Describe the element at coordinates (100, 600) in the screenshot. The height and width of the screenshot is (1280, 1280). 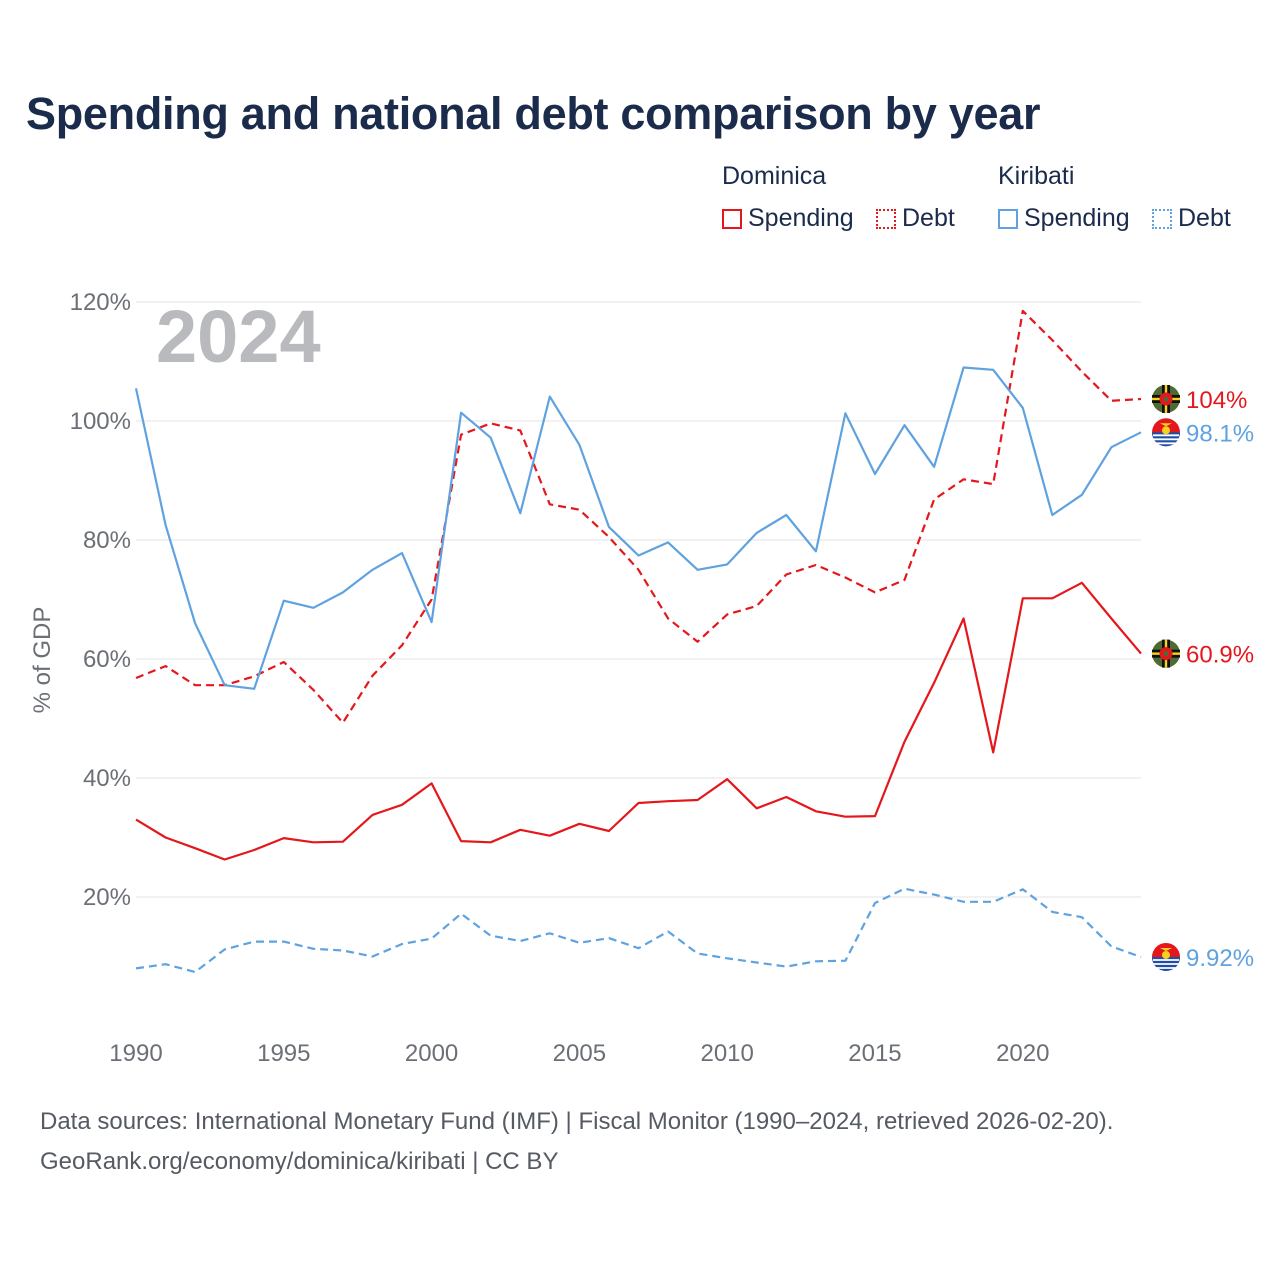
I see `y-axis-ticks: 20% 40% 60% 80% 100% 120%` at that location.